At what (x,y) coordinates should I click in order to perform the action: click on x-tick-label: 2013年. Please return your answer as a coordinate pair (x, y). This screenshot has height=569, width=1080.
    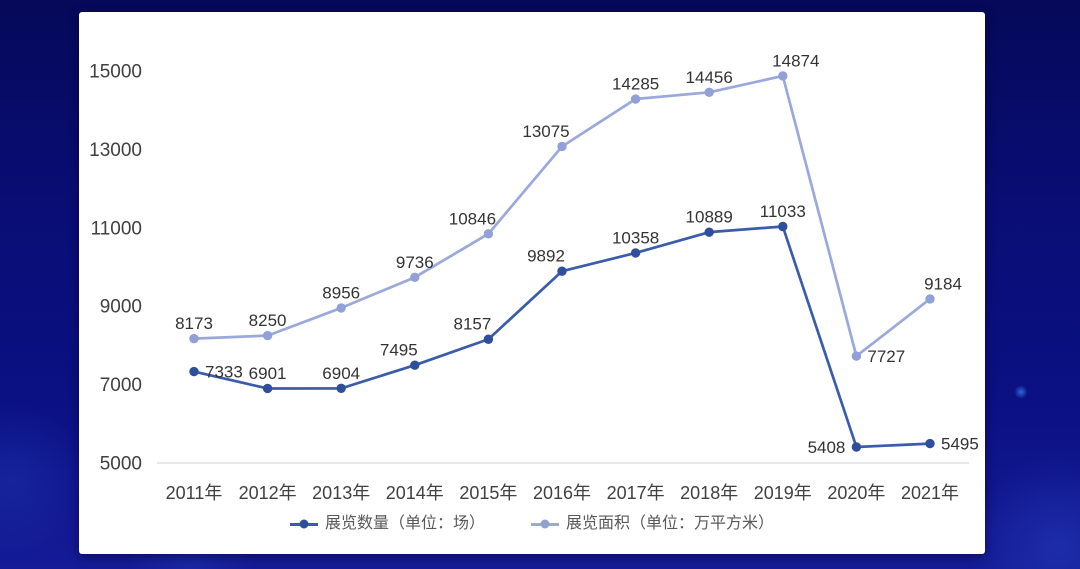
    Looking at the image, I should click on (341, 493).